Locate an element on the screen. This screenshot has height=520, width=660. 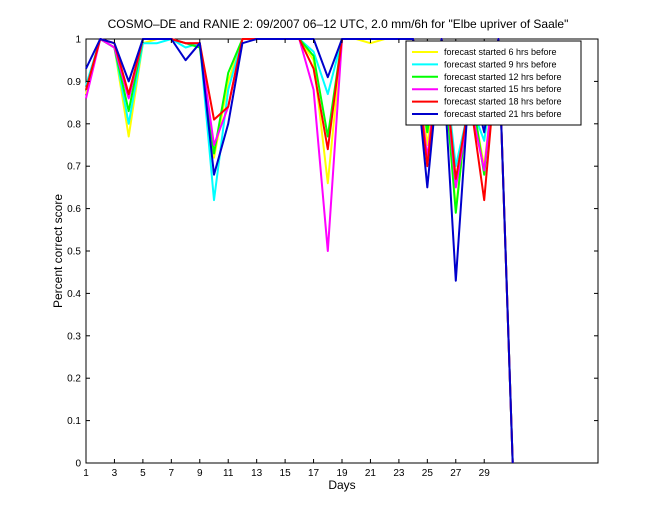
legend-label-1: forecast started 6 hrs before is located at coordinates (500, 52).